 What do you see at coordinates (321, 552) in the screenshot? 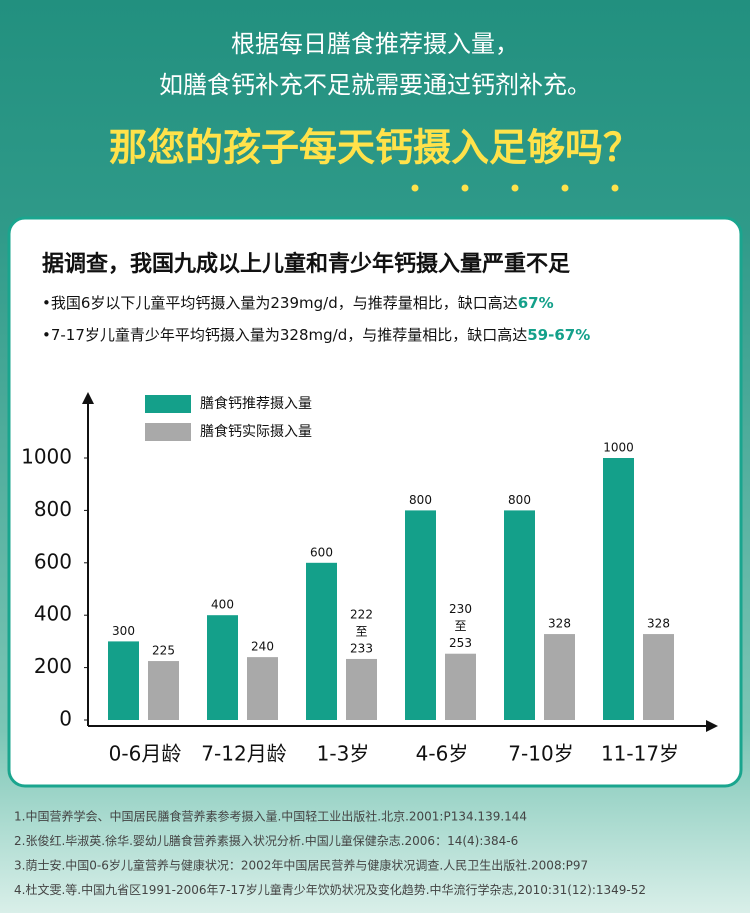
I see `value-label: 600` at bounding box center [321, 552].